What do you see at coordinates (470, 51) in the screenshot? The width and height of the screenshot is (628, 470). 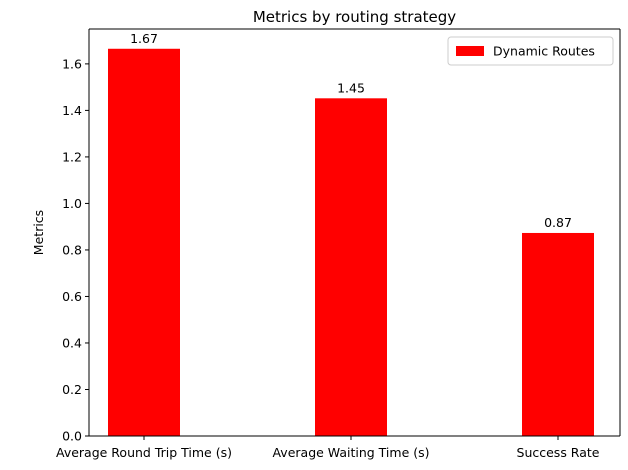 I see `legend-swatch` at bounding box center [470, 51].